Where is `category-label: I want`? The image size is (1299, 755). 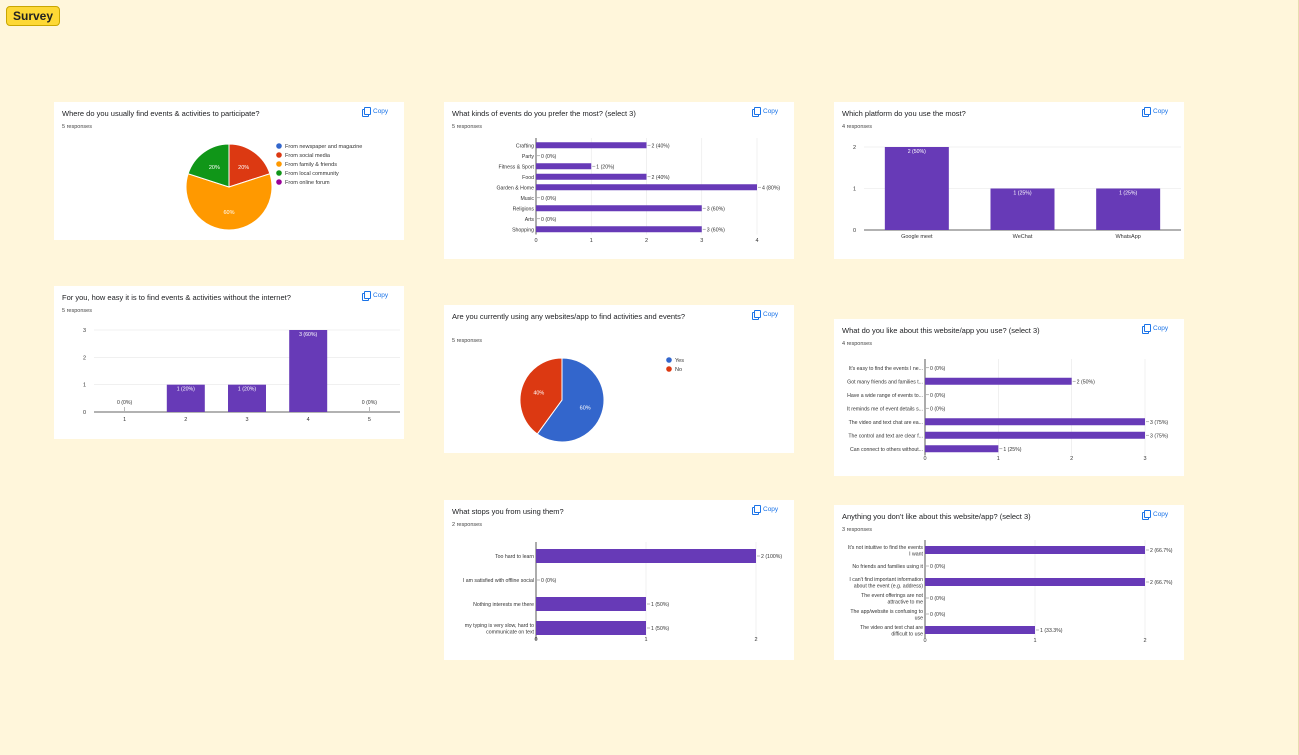 category-label: I want is located at coordinates (916, 554).